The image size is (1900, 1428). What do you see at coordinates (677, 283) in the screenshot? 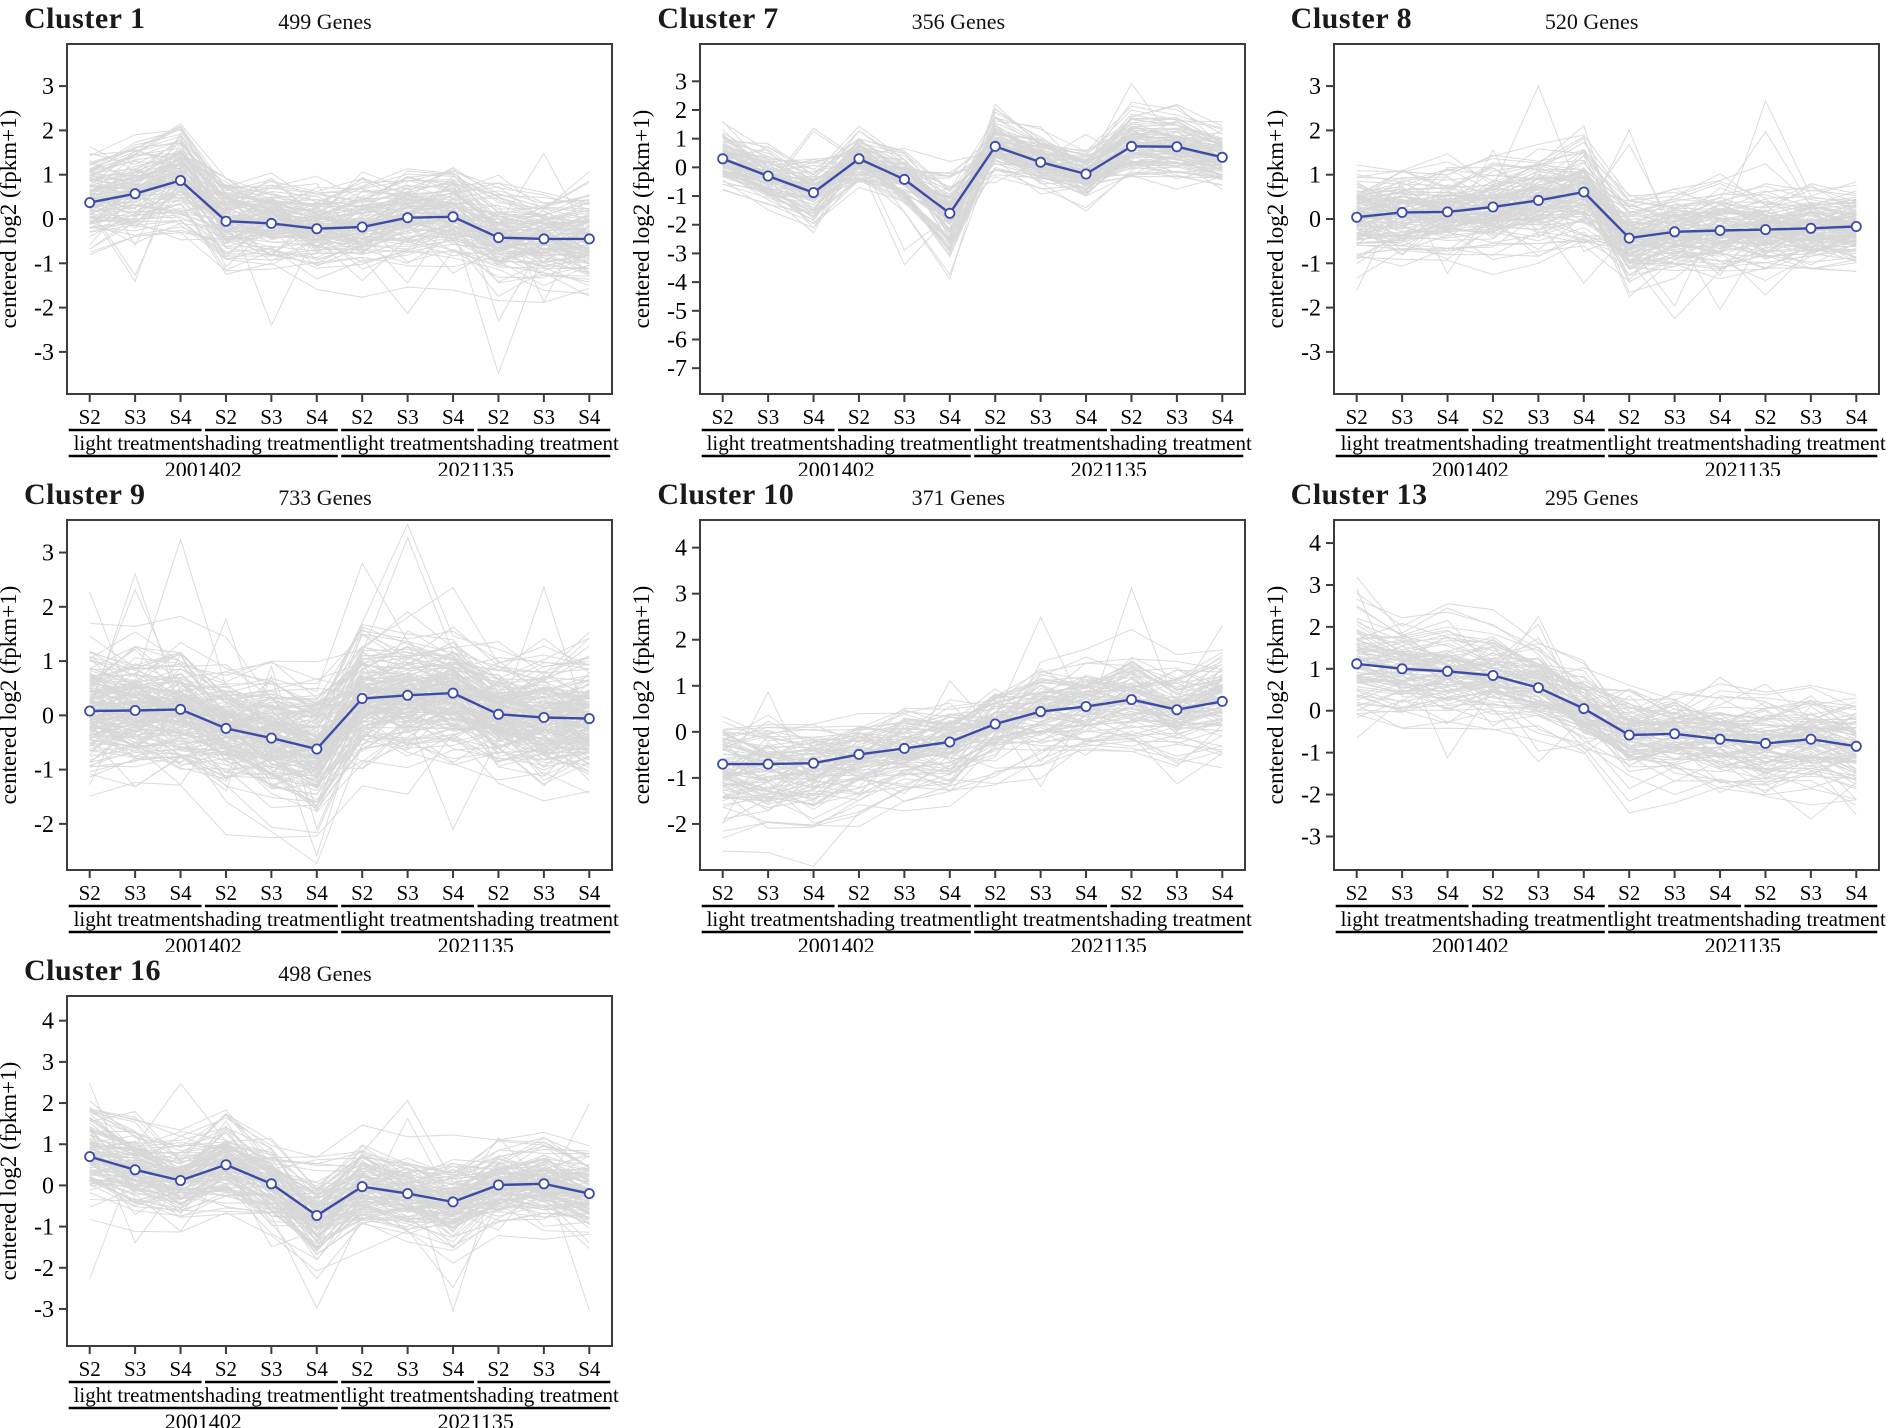
I see `y-tick-label: -4` at bounding box center [677, 283].